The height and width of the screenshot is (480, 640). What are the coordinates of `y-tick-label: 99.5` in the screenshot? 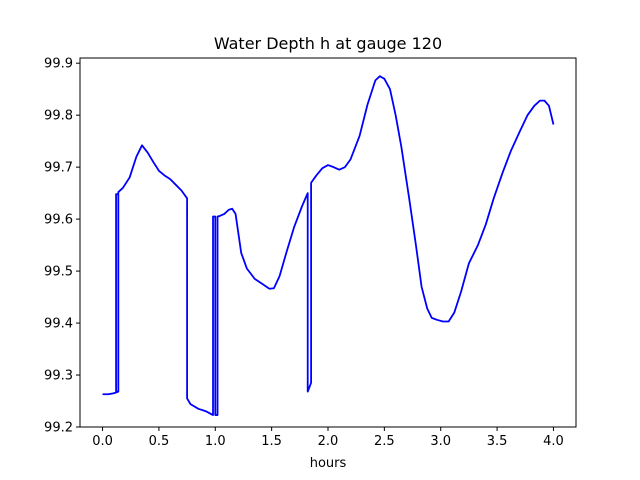 It's located at (58, 272).